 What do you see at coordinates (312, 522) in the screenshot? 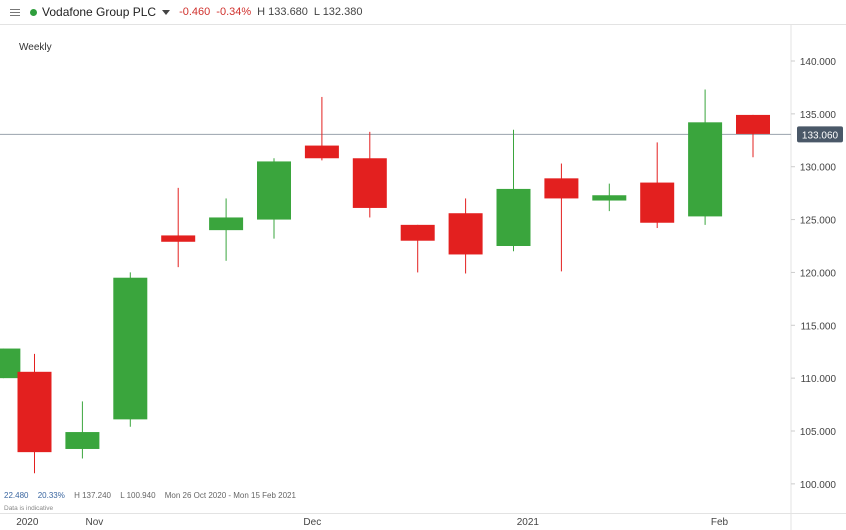
I see `x-tick-label: Dec` at bounding box center [312, 522].